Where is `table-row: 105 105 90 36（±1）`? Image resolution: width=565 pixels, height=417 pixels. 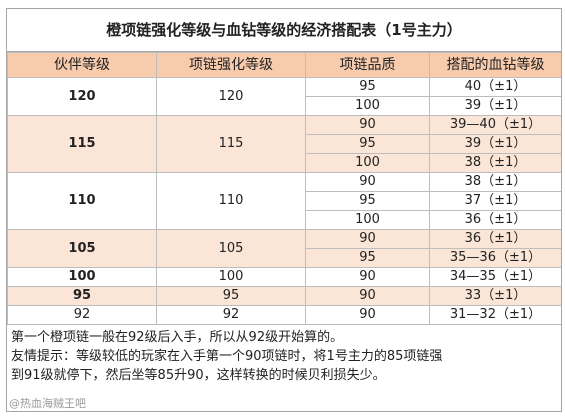
table-row: 105 105 90 36（±1） is located at coordinates (284, 248).